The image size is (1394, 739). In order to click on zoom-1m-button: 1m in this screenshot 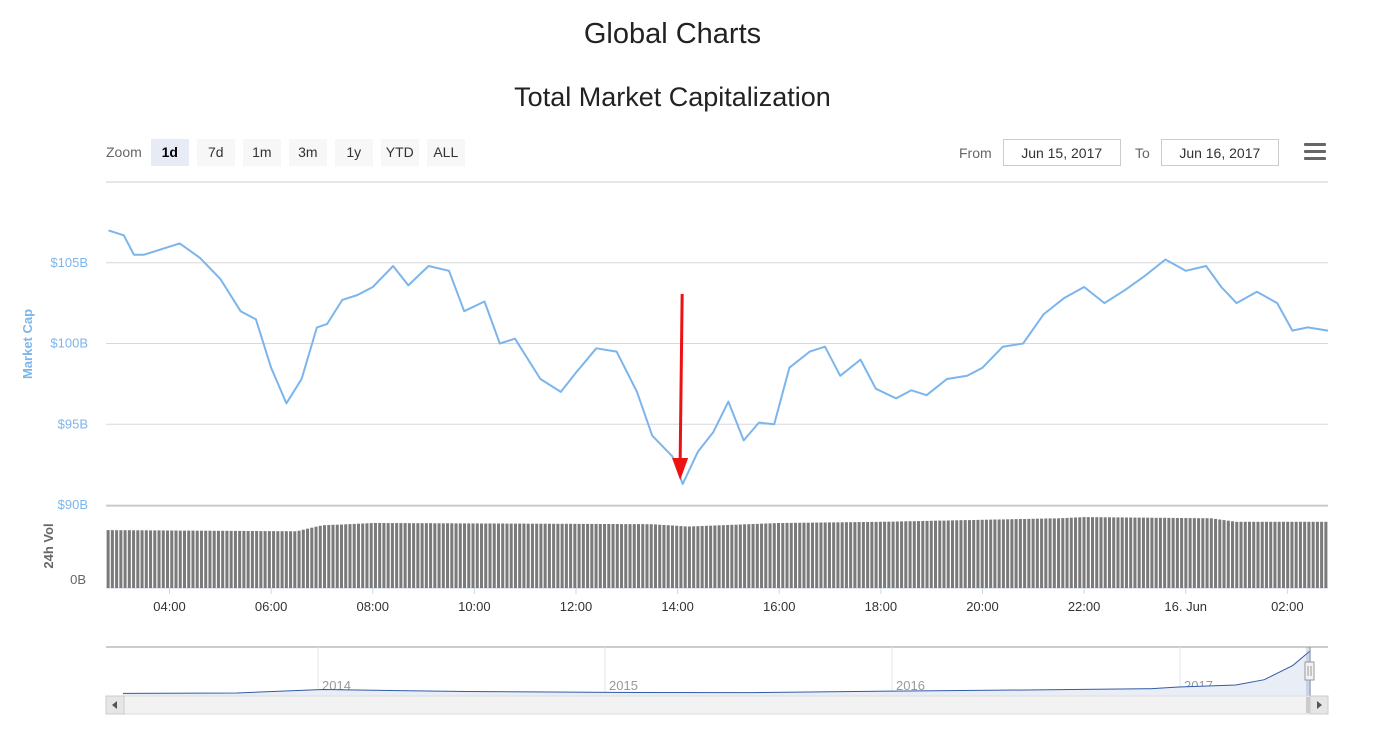, I will do `click(261, 152)`.